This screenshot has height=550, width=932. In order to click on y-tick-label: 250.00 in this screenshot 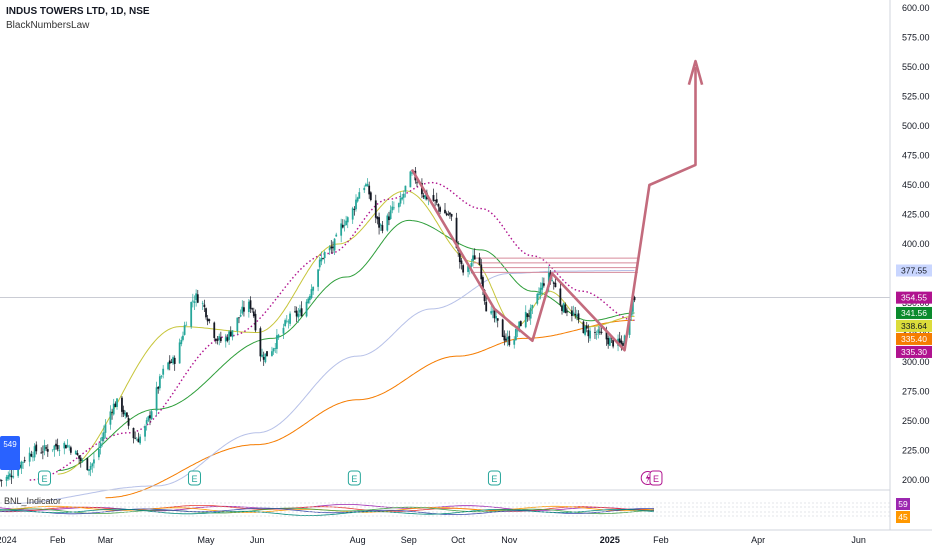, I will do `click(916, 421)`.